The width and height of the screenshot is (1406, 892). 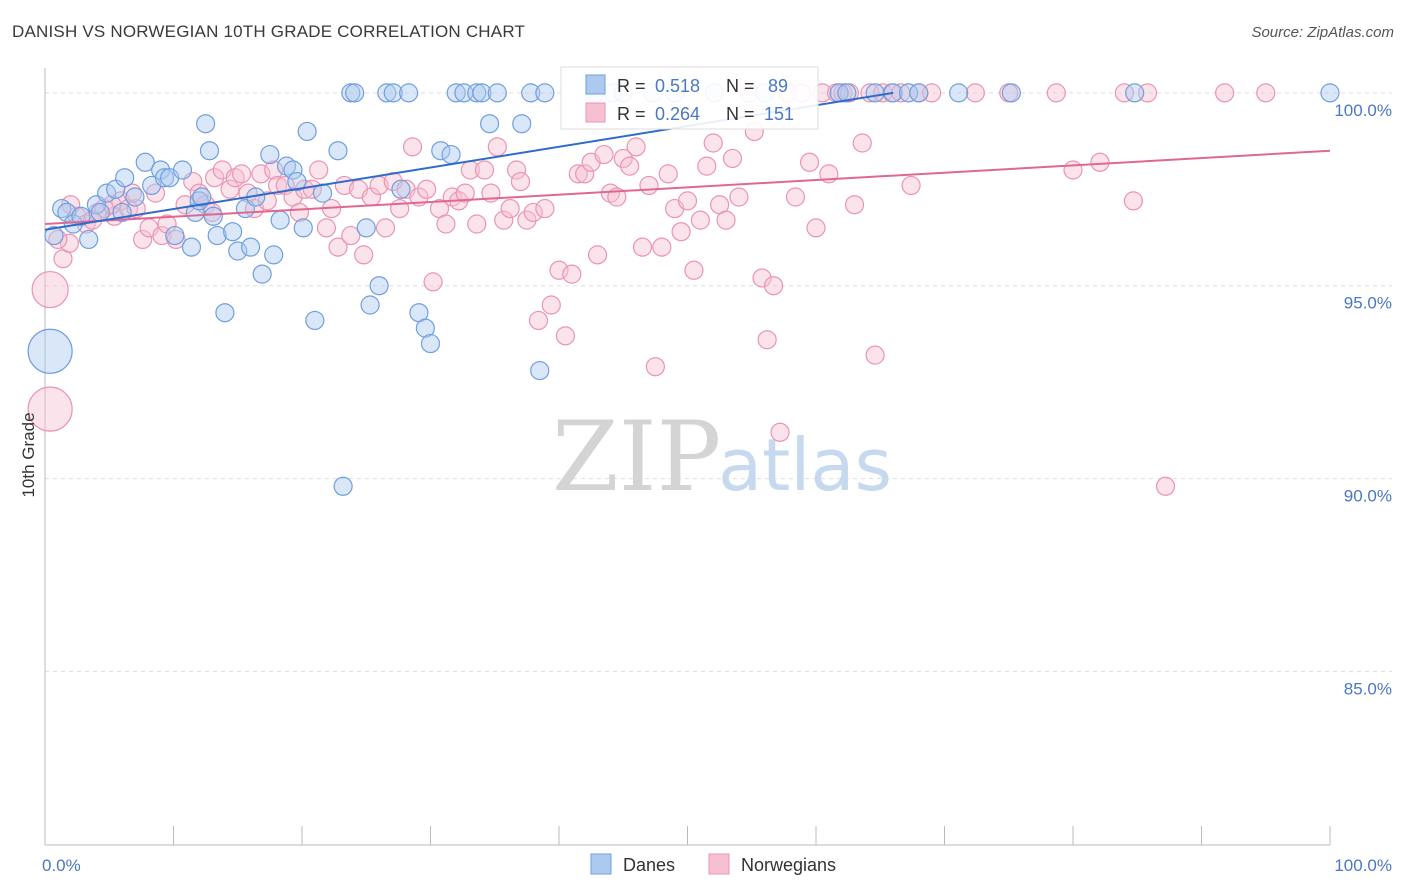 What do you see at coordinates (779, 114) in the screenshot?
I see `norwegians-n-value: 151` at bounding box center [779, 114].